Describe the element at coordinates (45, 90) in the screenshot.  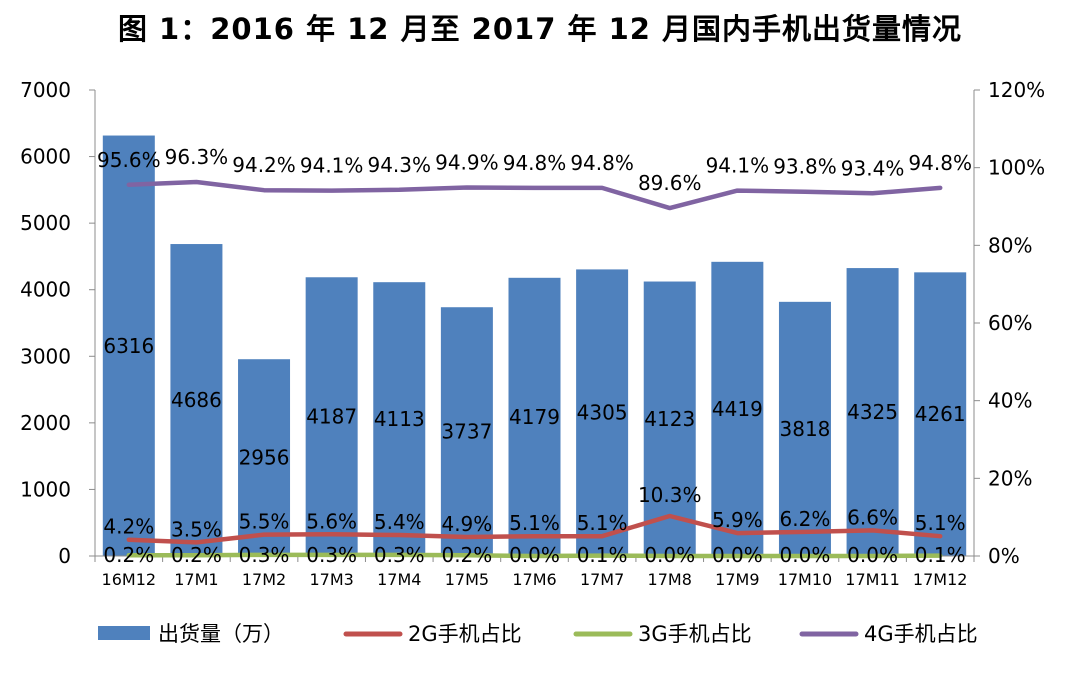
I see `left-tick-label: 7000` at that location.